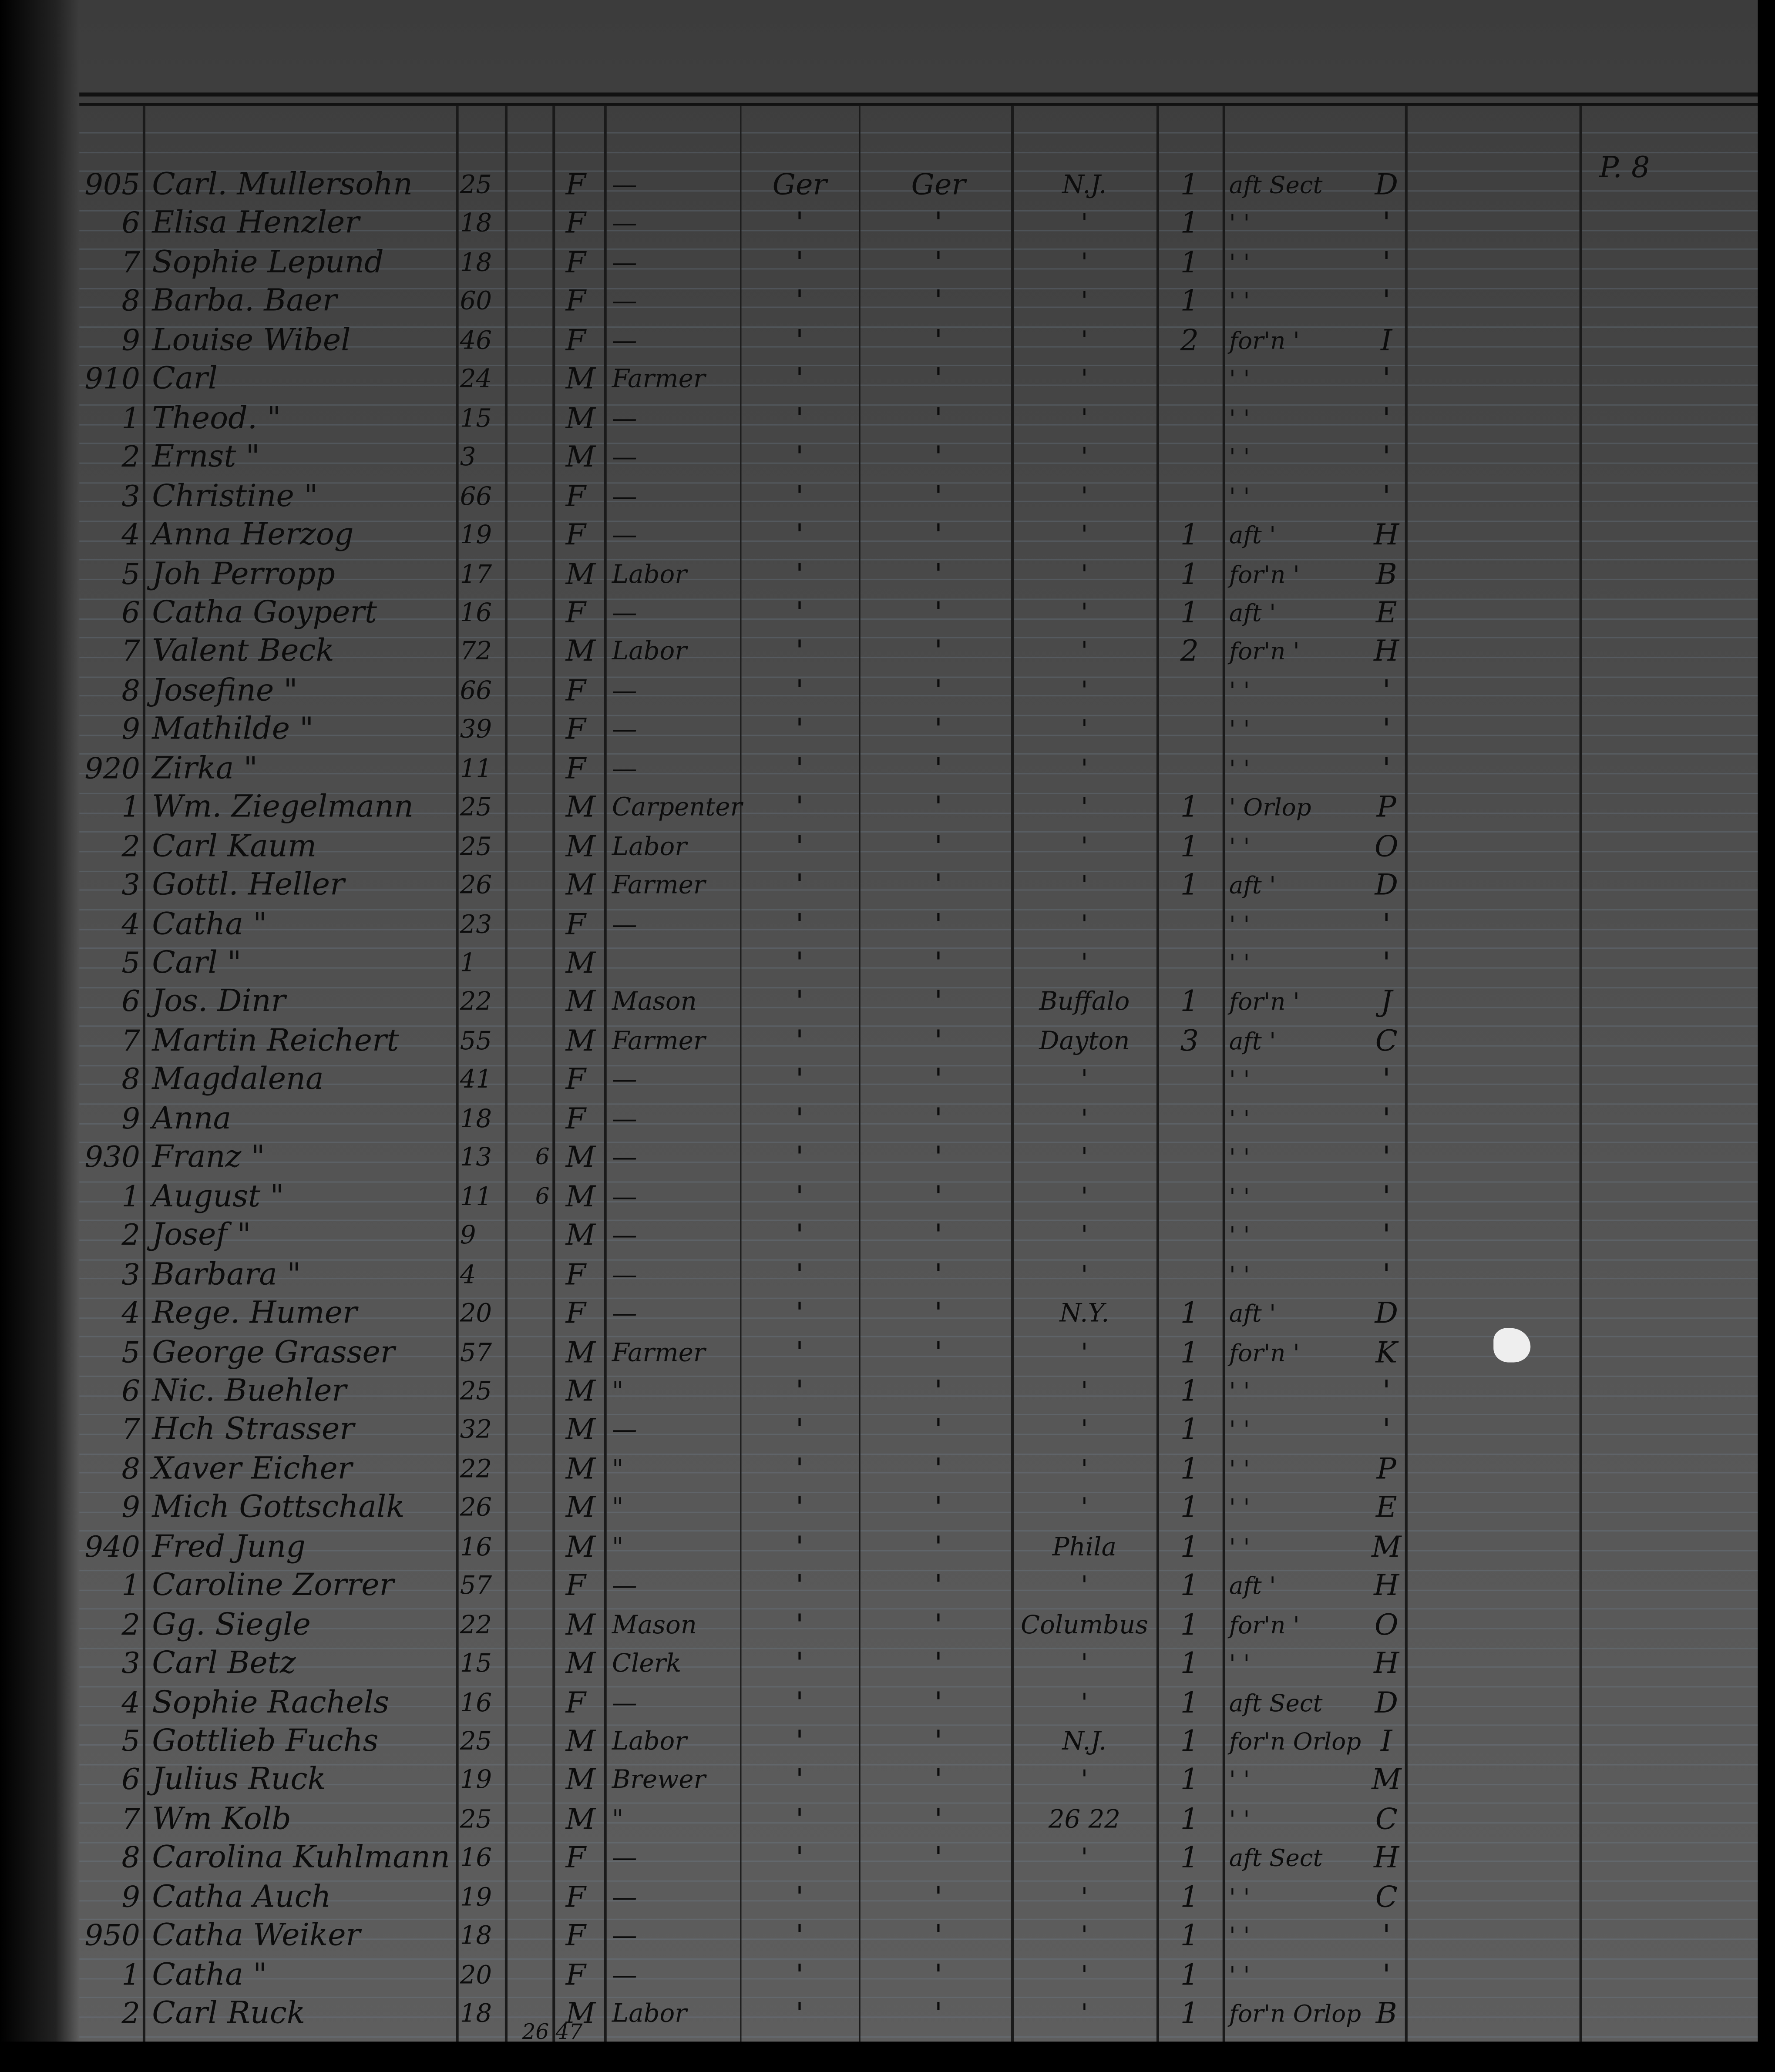  Describe the element at coordinates (229, 2014) in the screenshot. I see `cell-name: Carl Ruck` at that location.